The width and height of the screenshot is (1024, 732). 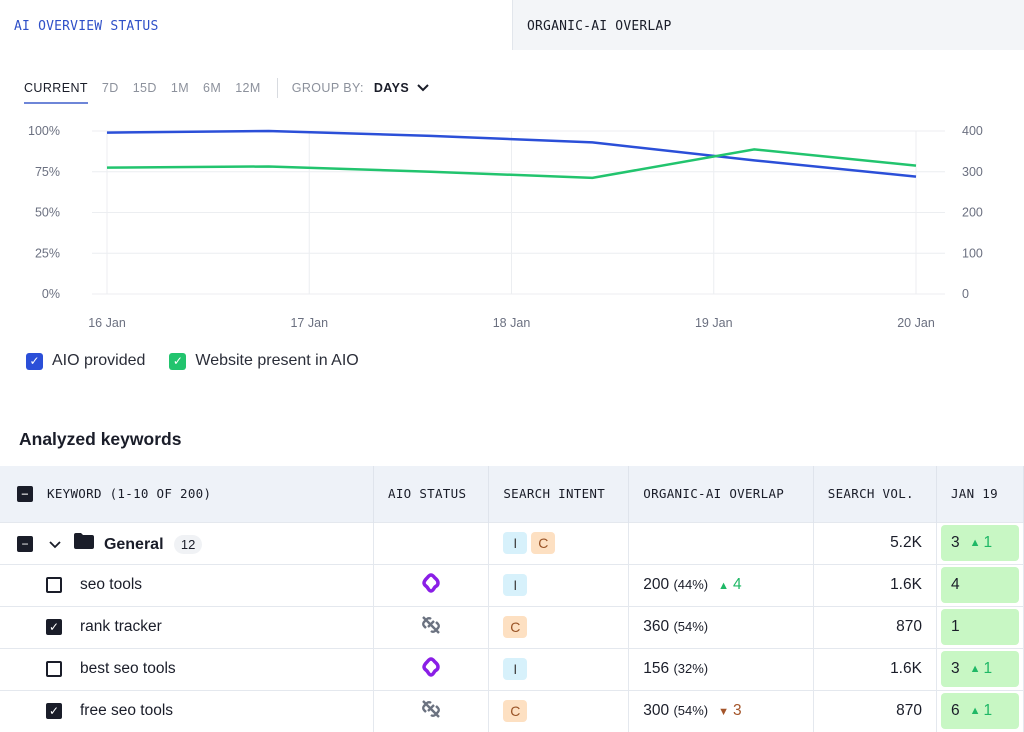 I want to click on y-tick-right: 0, so click(x=965, y=294).